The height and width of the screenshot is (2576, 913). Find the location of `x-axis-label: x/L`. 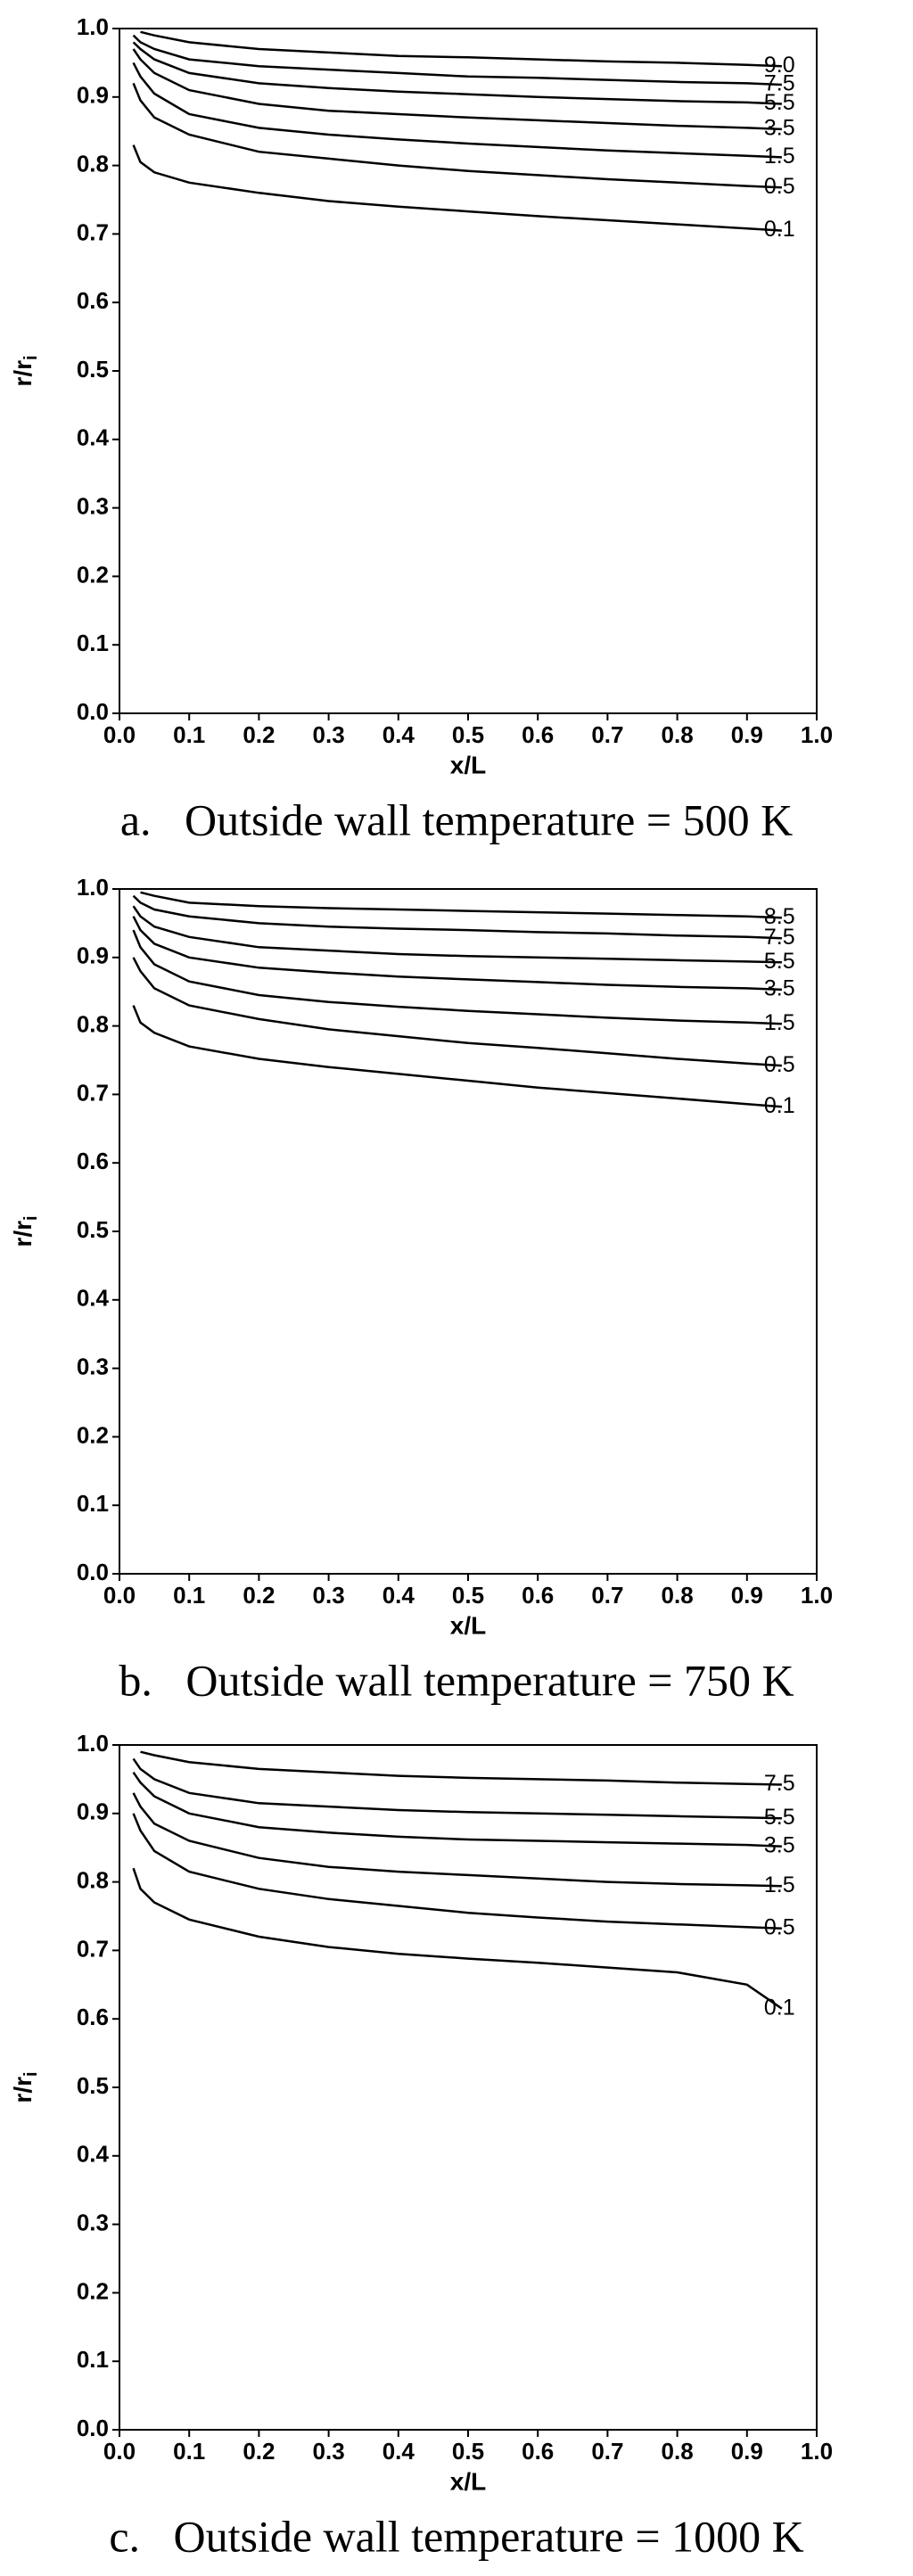

x-axis-label: x/L is located at coordinates (468, 1625).